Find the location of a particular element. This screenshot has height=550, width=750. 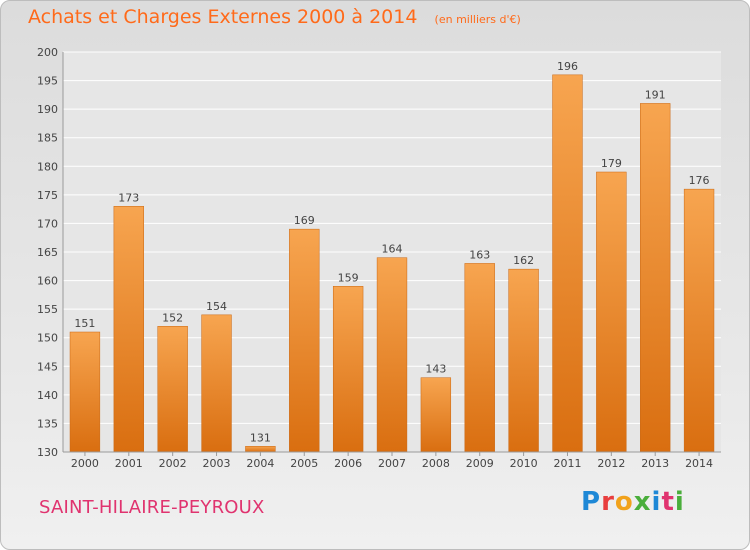

bar-2005 is located at coordinates (304, 340).